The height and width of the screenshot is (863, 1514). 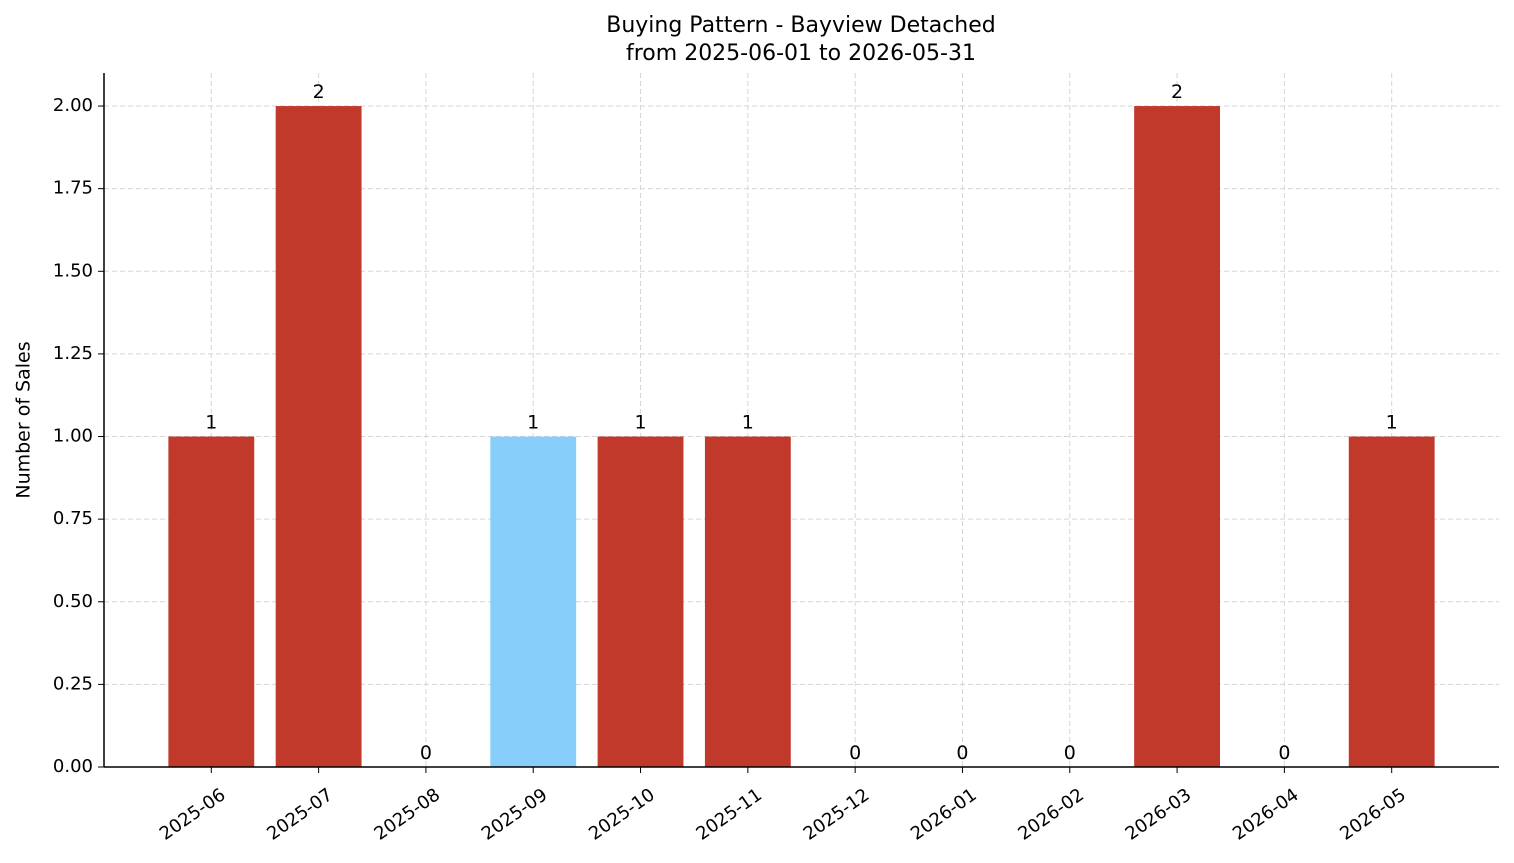 I want to click on chart-title: Buying Pattern - Bayview Detached, so click(x=801, y=25).